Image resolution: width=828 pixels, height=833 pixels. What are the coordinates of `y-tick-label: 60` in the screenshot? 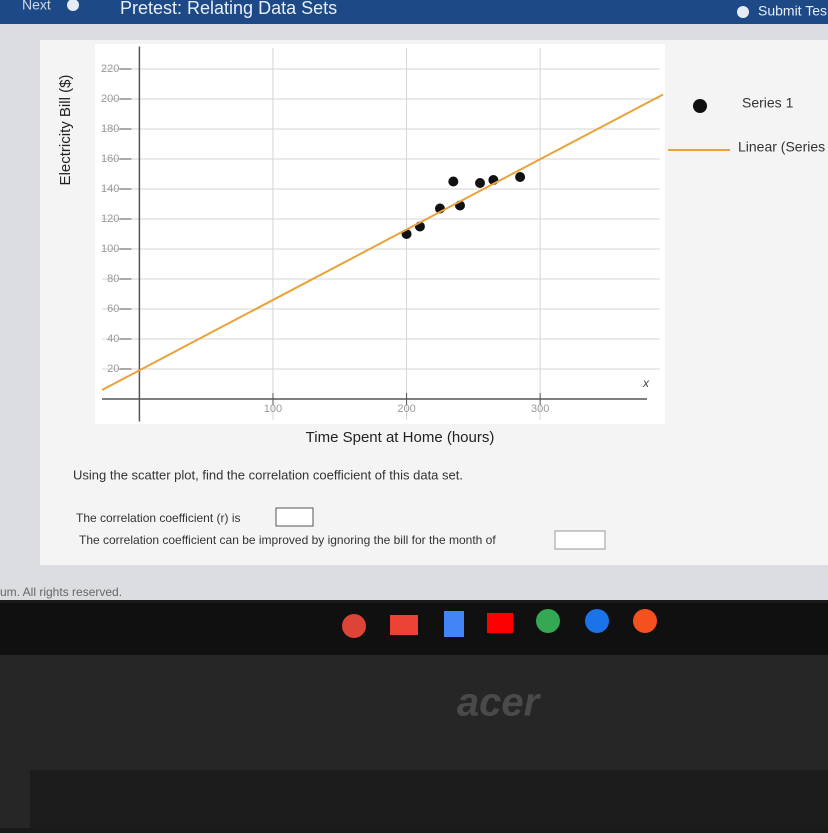 It's located at (113, 309).